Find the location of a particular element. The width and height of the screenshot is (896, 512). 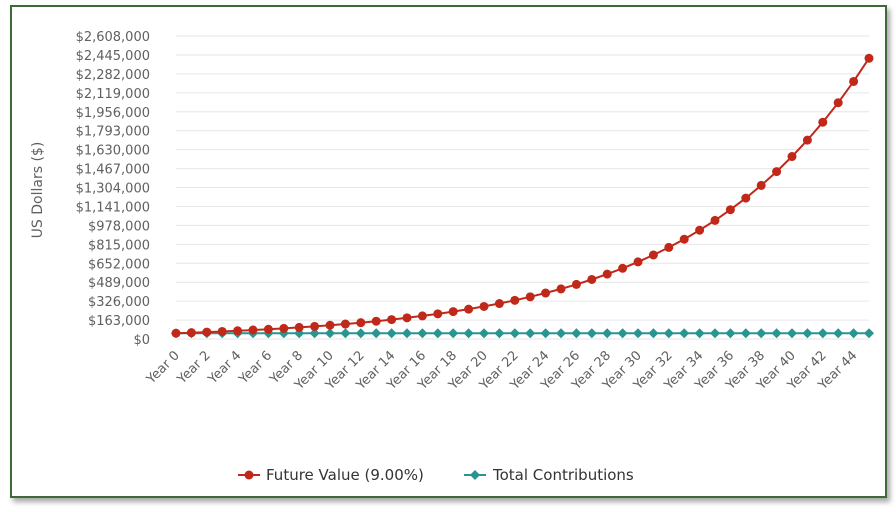

y-tick-label: $1,304,000 is located at coordinates (113, 189).